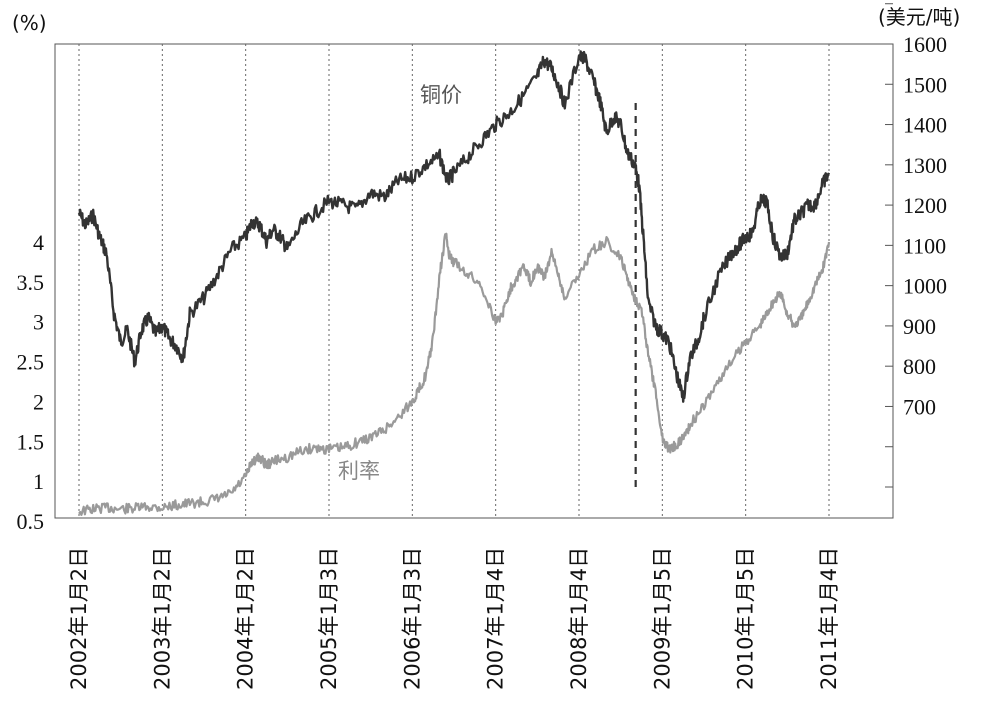 The width and height of the screenshot is (984, 702). Describe the element at coordinates (79, 618) in the screenshot. I see `x-tick-label-0: 2002年1月2日` at that location.